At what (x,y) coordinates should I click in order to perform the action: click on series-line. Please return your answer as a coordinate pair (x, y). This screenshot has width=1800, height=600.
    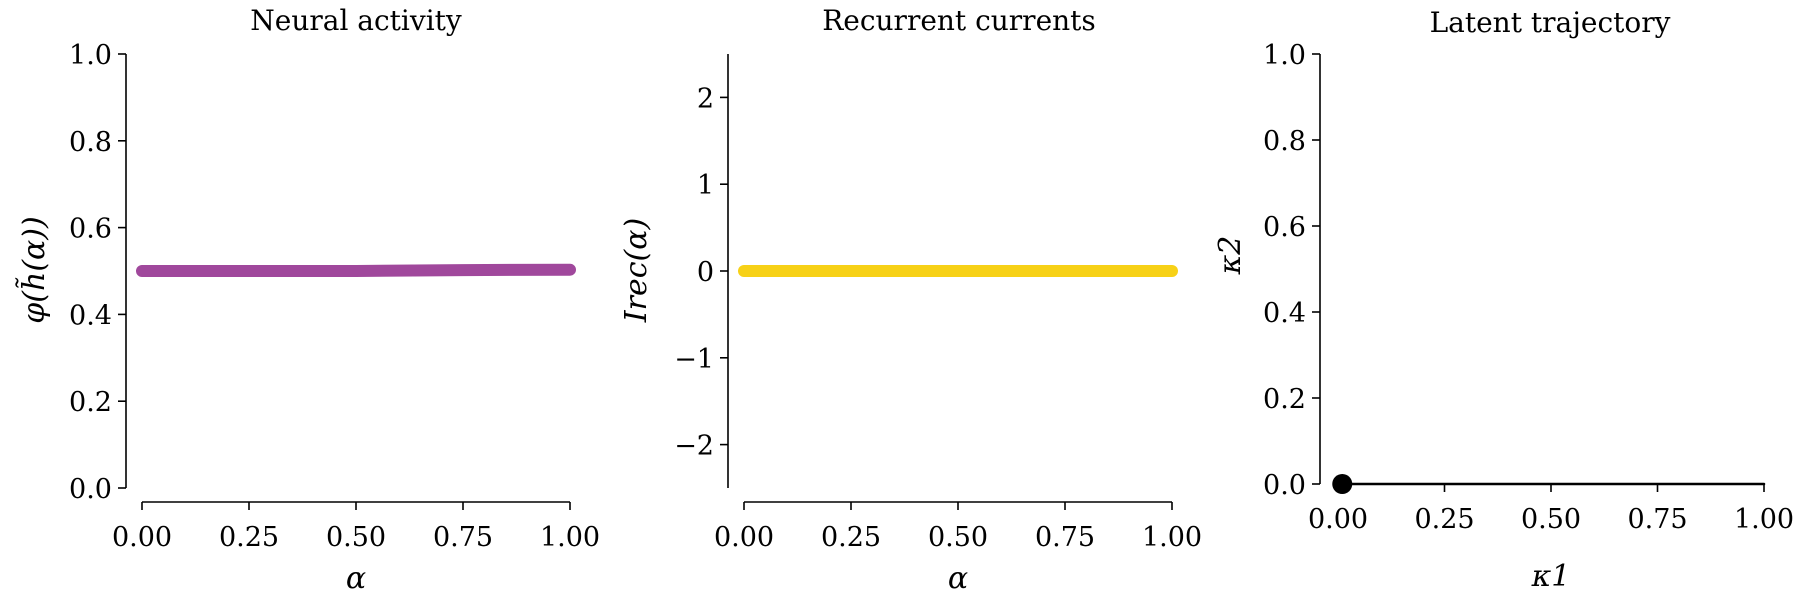
    Looking at the image, I should click on (356, 270).